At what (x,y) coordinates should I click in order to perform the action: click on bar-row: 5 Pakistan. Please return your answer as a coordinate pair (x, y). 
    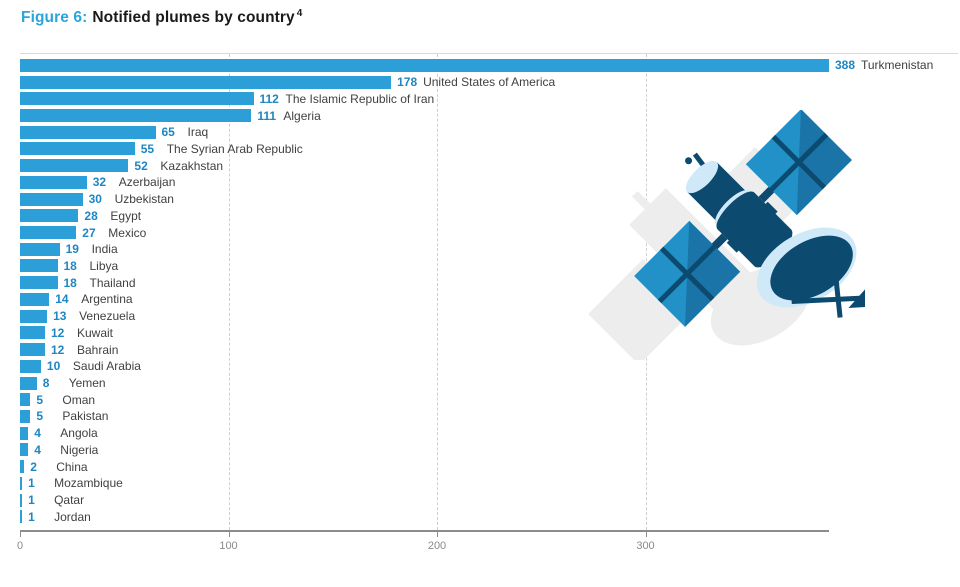
    Looking at the image, I should click on (489, 416).